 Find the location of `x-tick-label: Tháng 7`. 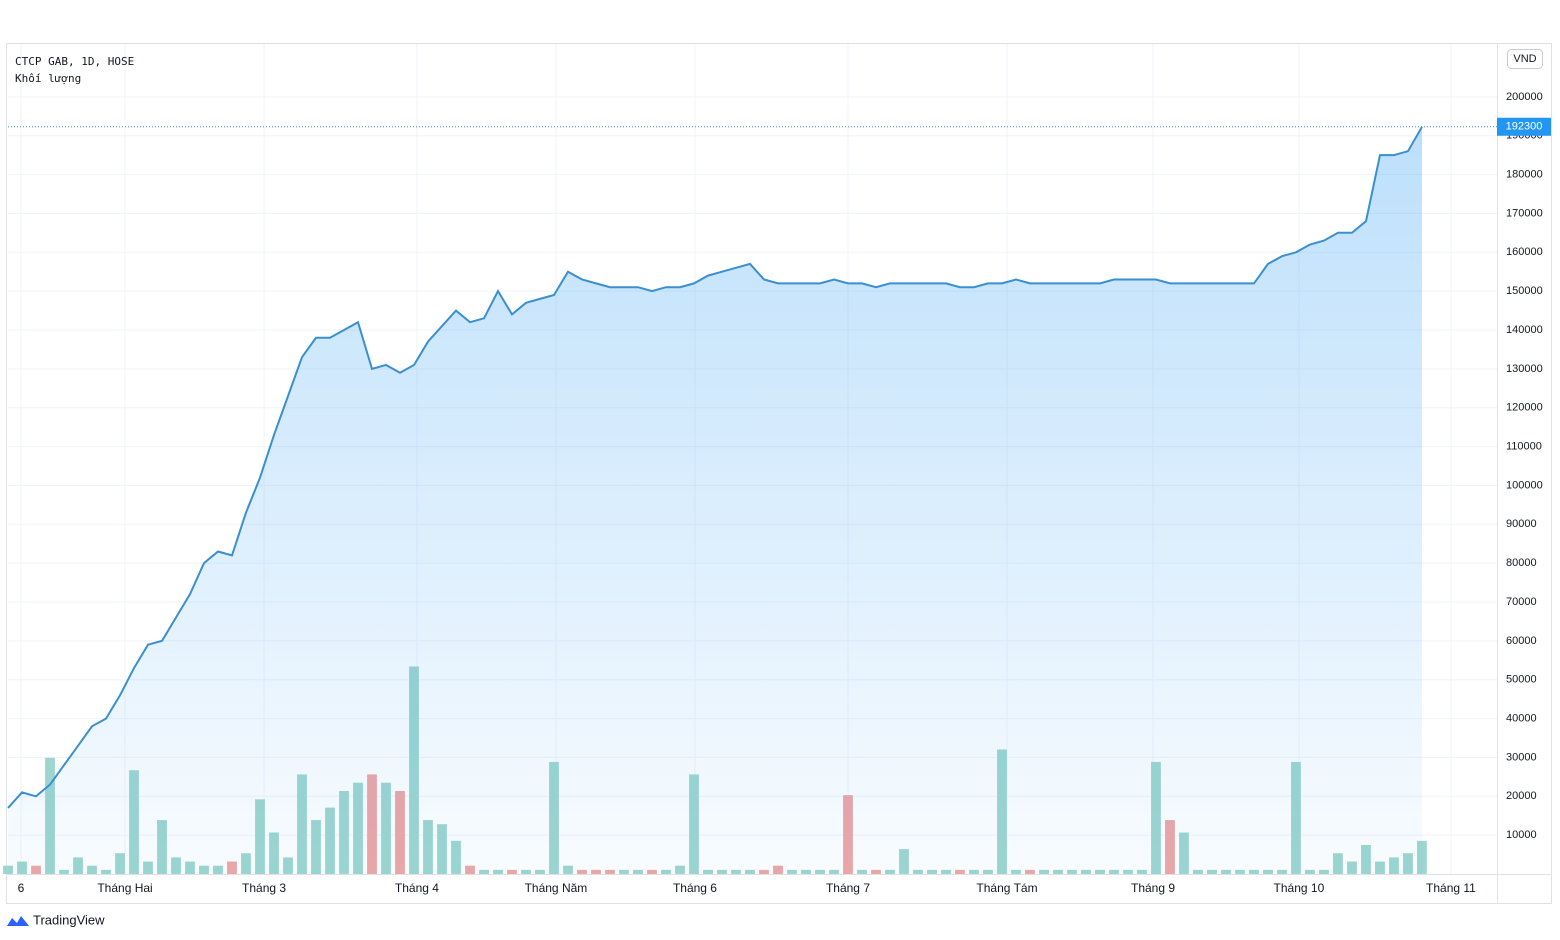

x-tick-label: Tháng 7 is located at coordinates (848, 888).